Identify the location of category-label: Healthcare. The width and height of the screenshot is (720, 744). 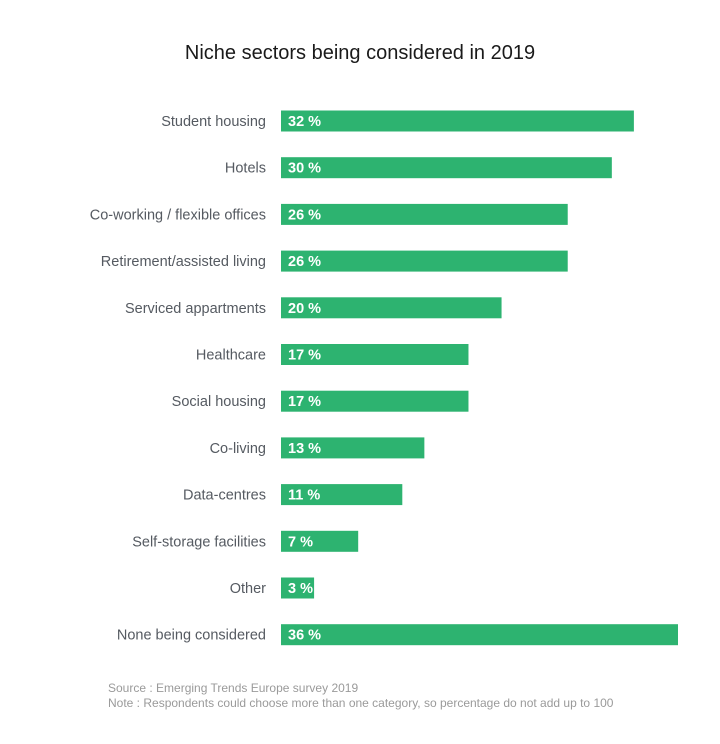
(231, 356).